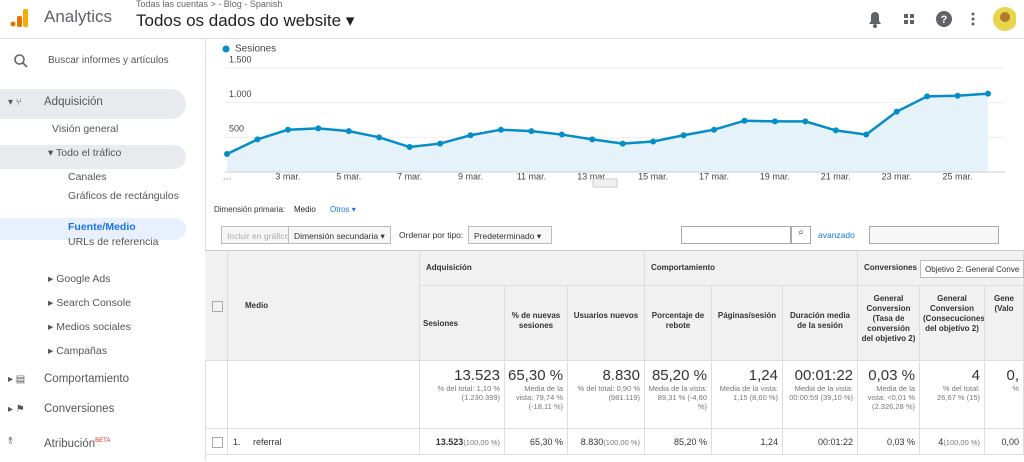 Image resolution: width=1024 pixels, height=462 pixels. What do you see at coordinates (736, 235) in the screenshot?
I see `filter-input` at bounding box center [736, 235].